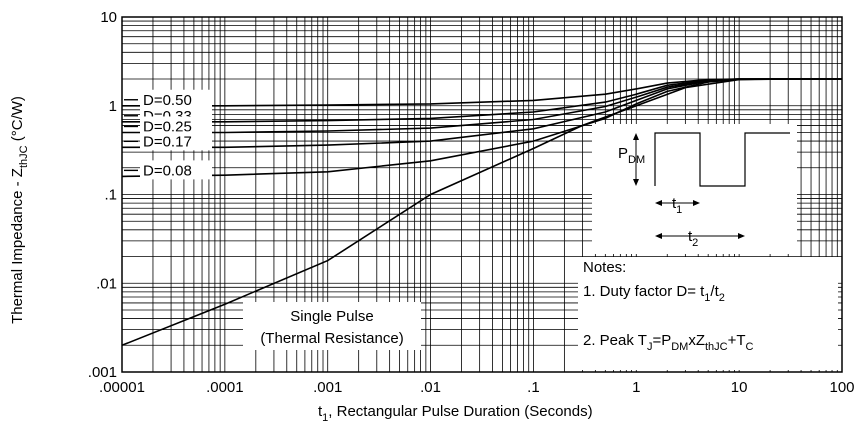 Image resolution: width=861 pixels, height=432 pixels. What do you see at coordinates (455, 413) in the screenshot?
I see `x-axis-label: t1, Rectangular Pulse Duration (Seconds)` at bounding box center [455, 413].